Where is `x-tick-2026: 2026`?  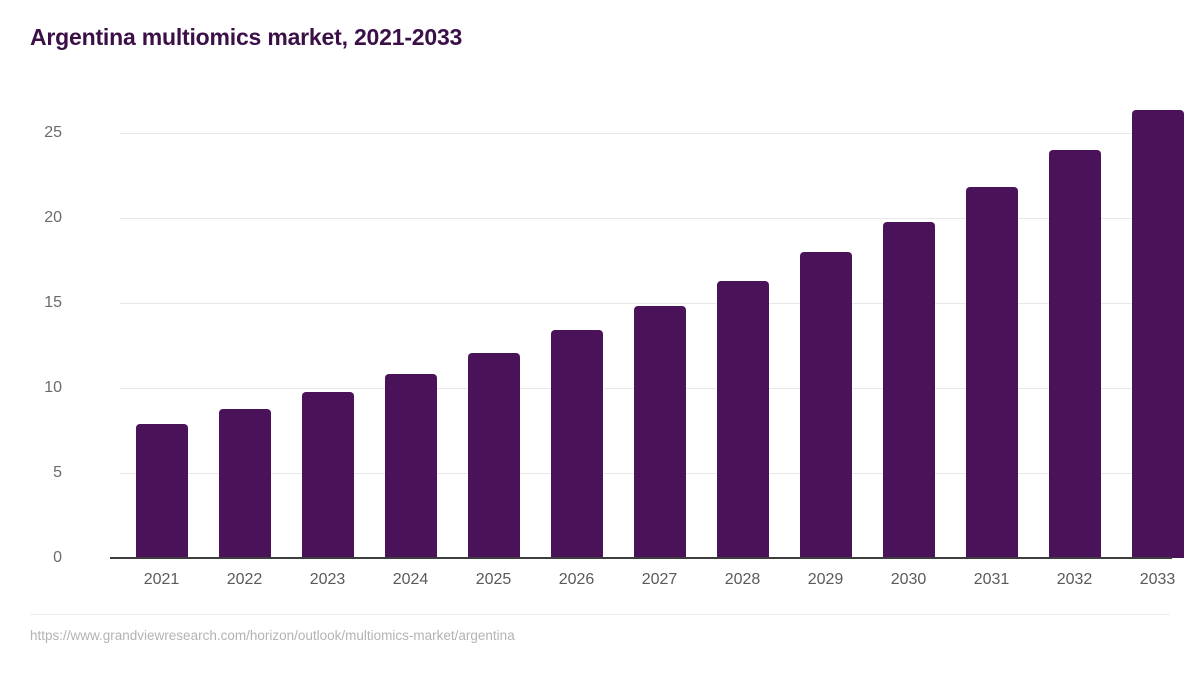 x-tick-2026: 2026 is located at coordinates (576, 579).